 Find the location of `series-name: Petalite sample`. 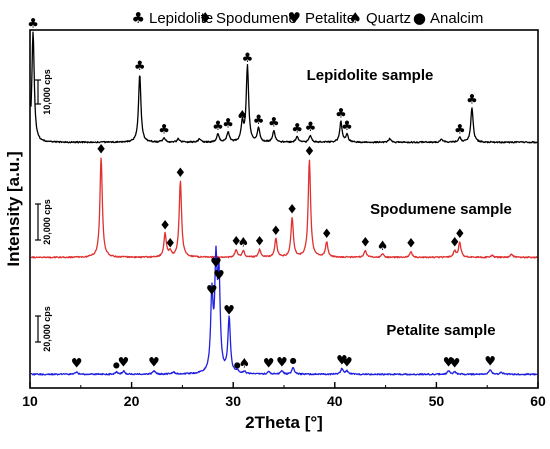

series-name: Petalite sample is located at coordinates (440, 330).